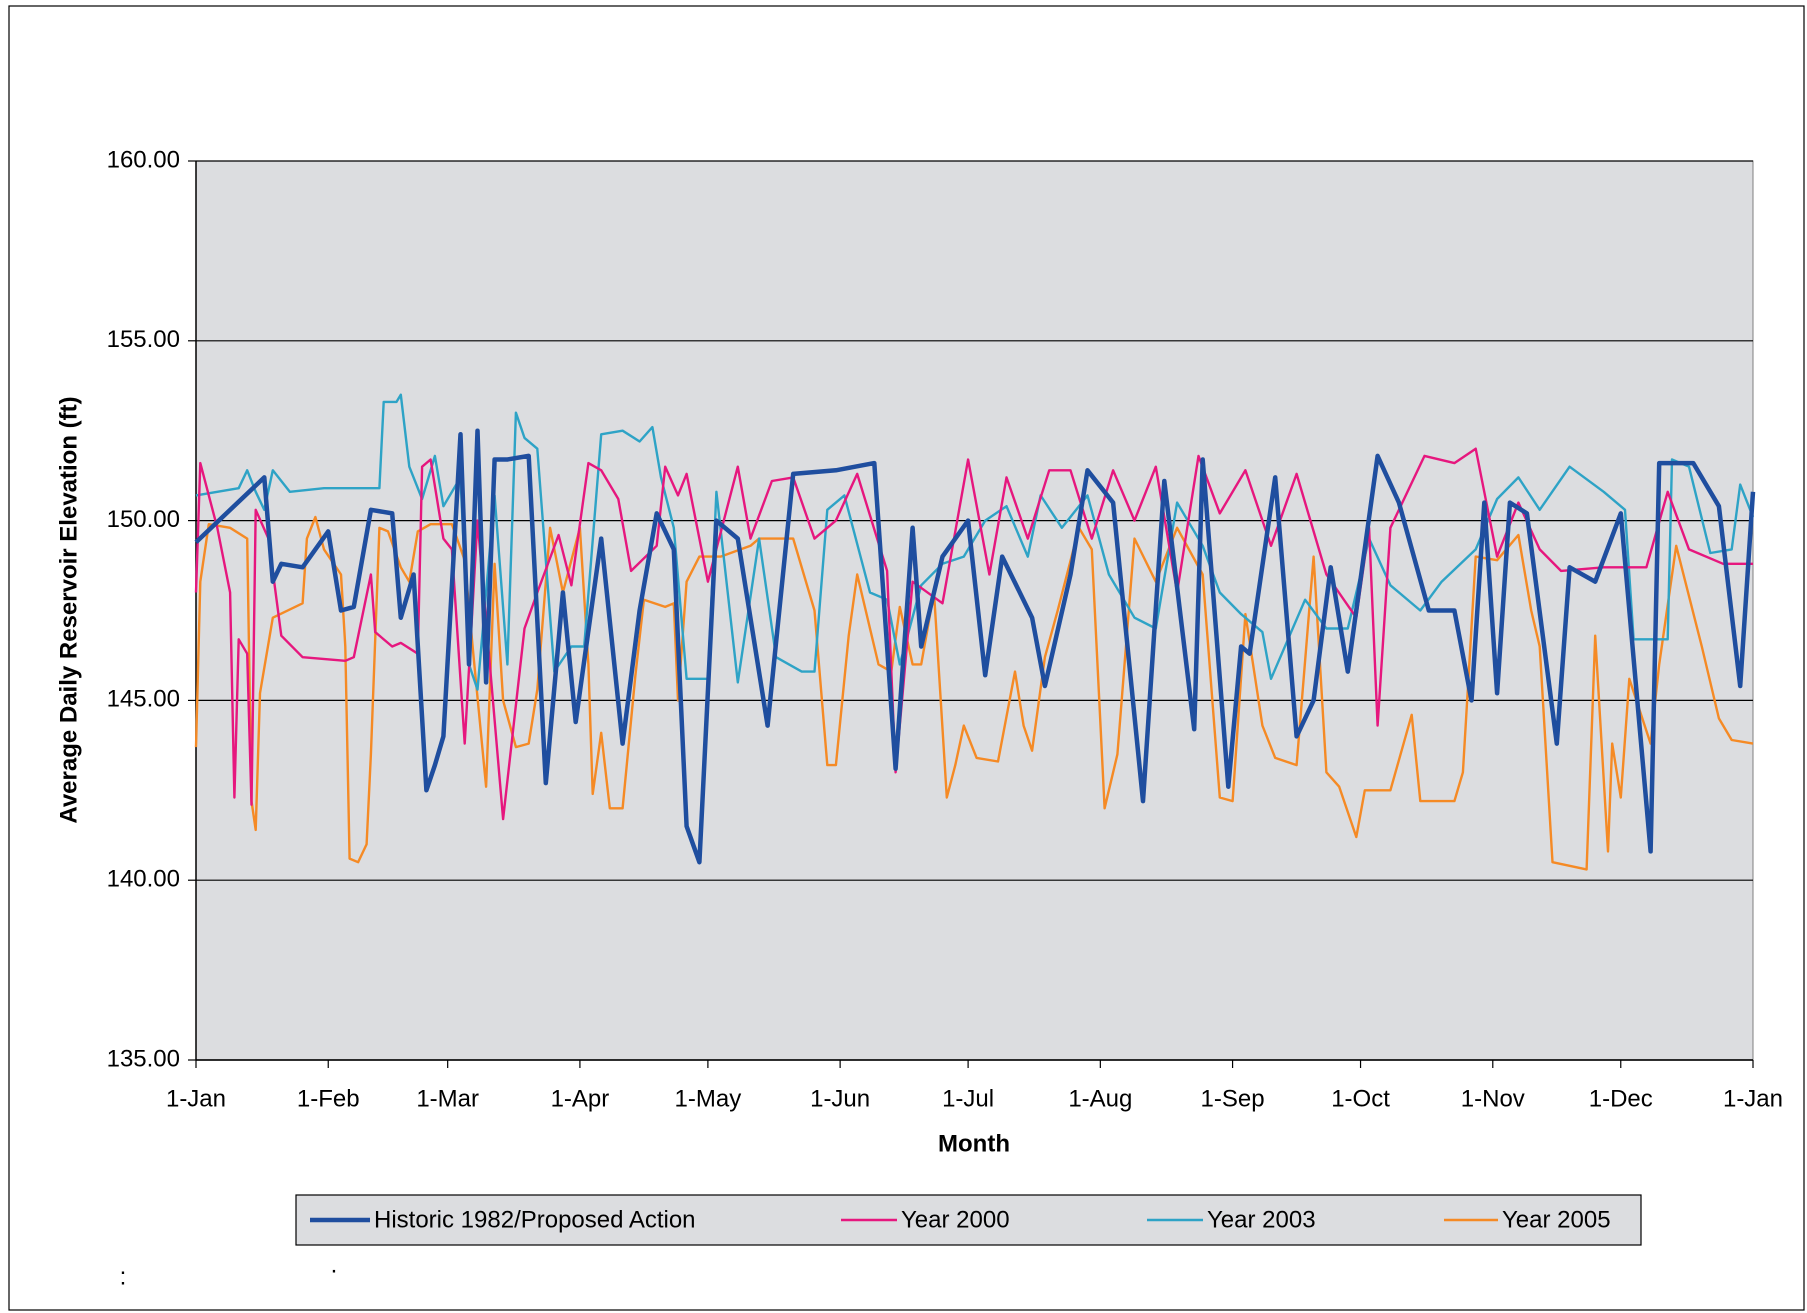 The image size is (1807, 1313). I want to click on y-tick-label: 155.00, so click(143, 339).